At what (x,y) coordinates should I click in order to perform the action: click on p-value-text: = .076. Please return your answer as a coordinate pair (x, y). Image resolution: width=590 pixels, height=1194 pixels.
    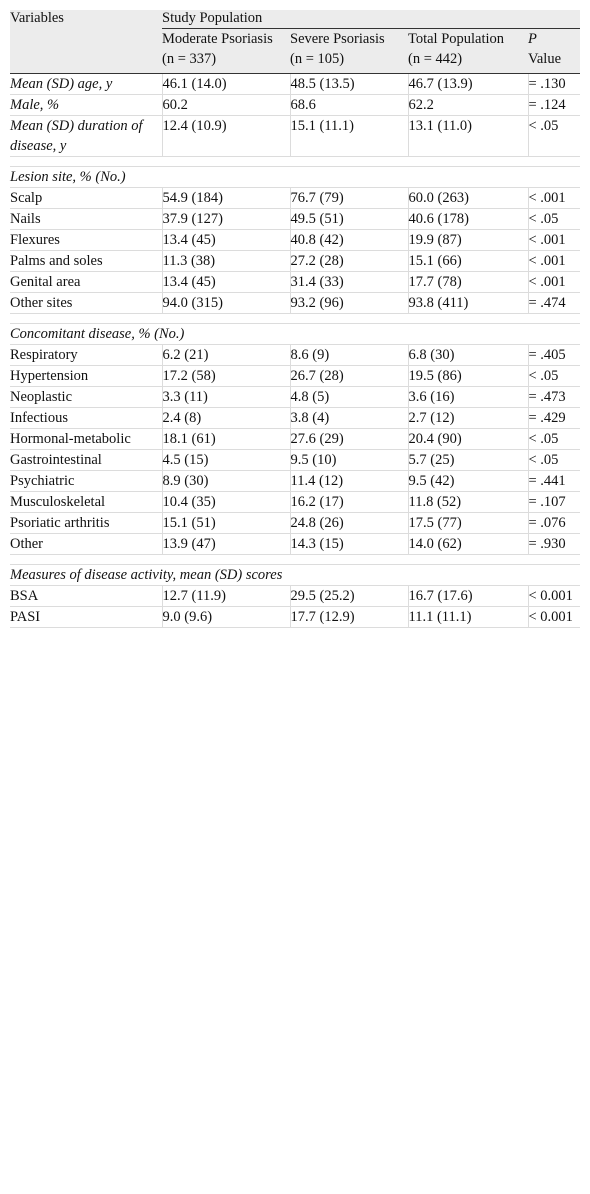
    Looking at the image, I should click on (547, 523).